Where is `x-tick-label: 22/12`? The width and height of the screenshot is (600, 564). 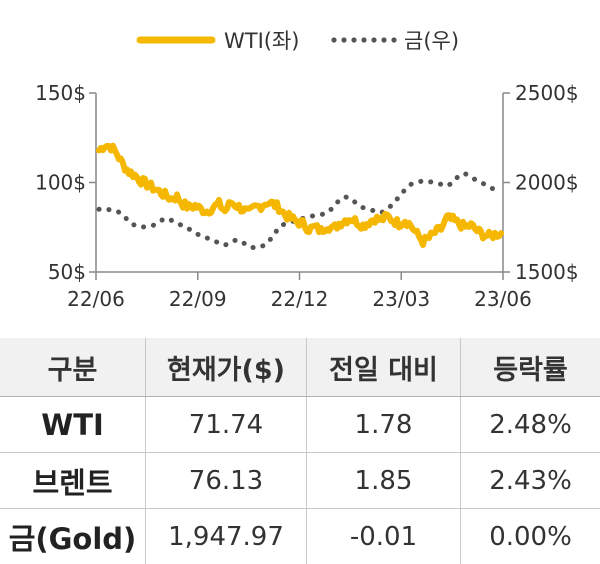 x-tick-label: 22/12 is located at coordinates (300, 299).